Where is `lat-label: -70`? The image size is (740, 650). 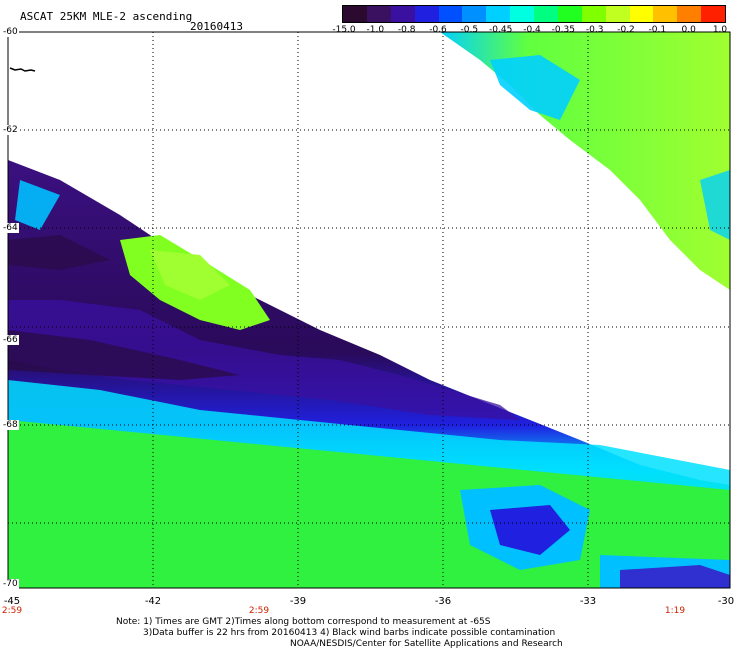
lat-label: -70 is located at coordinates (10, 584).